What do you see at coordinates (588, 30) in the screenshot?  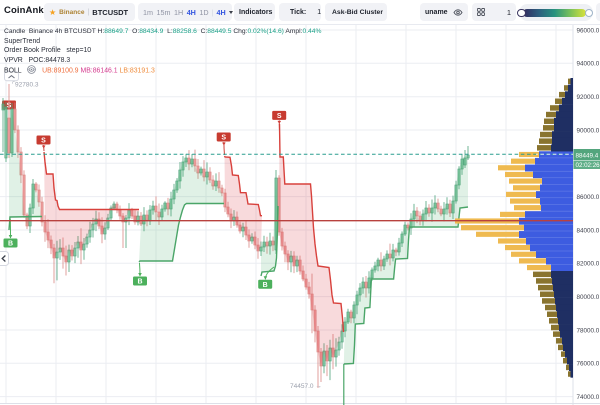 I see `svg-text: 96000.0` at bounding box center [588, 30].